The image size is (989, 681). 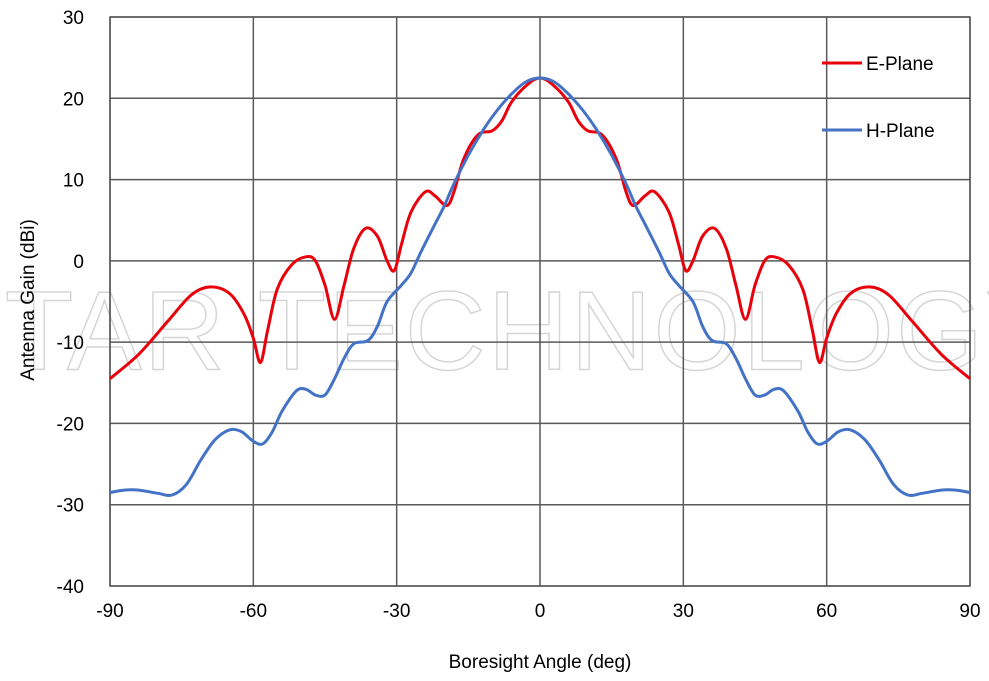 What do you see at coordinates (70, 587) in the screenshot?
I see `y-tick-label: -40` at bounding box center [70, 587].